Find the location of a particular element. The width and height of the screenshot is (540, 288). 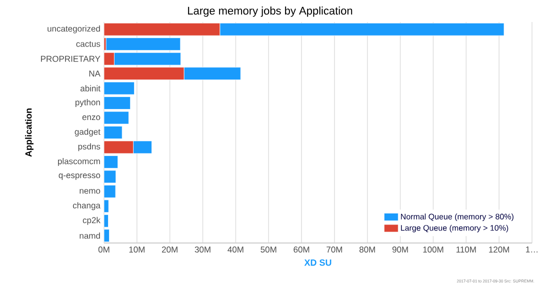

x-tick-label: 40M is located at coordinates (236, 249).